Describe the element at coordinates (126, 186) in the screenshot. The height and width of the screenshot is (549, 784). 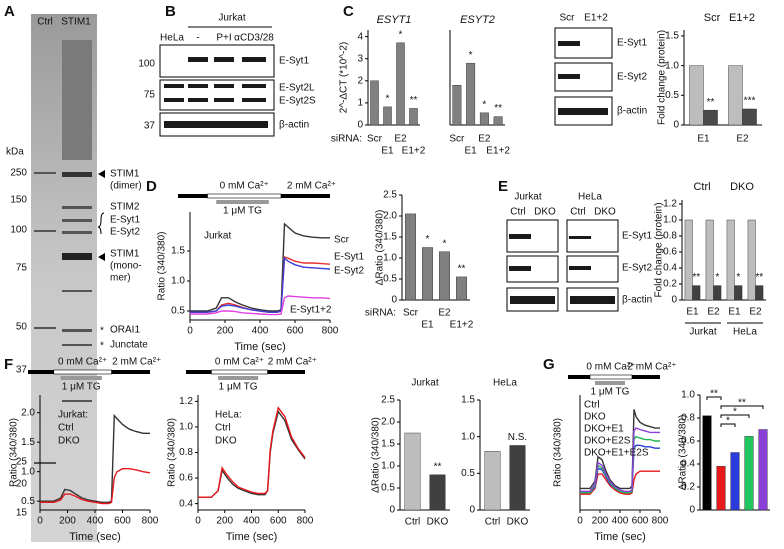
I see `annotation: (dimer)` at that location.